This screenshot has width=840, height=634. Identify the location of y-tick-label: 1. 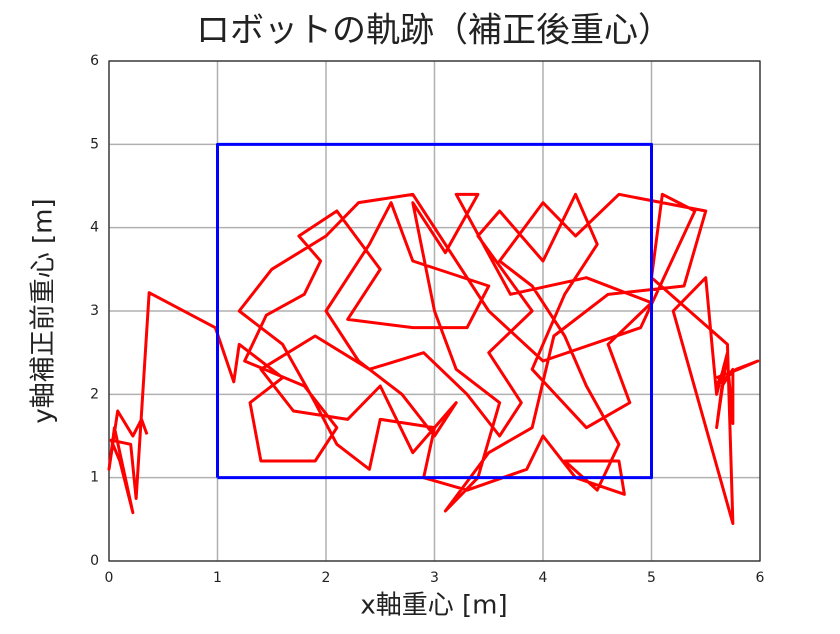
(94, 478).